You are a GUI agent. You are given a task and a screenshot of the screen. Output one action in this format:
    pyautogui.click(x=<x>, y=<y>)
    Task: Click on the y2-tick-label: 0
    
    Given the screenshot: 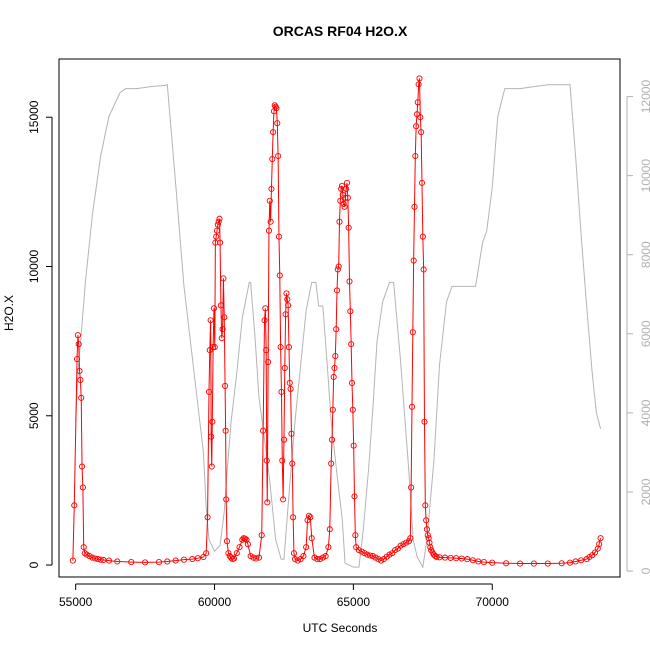 What is the action you would take?
    pyautogui.click(x=644, y=570)
    